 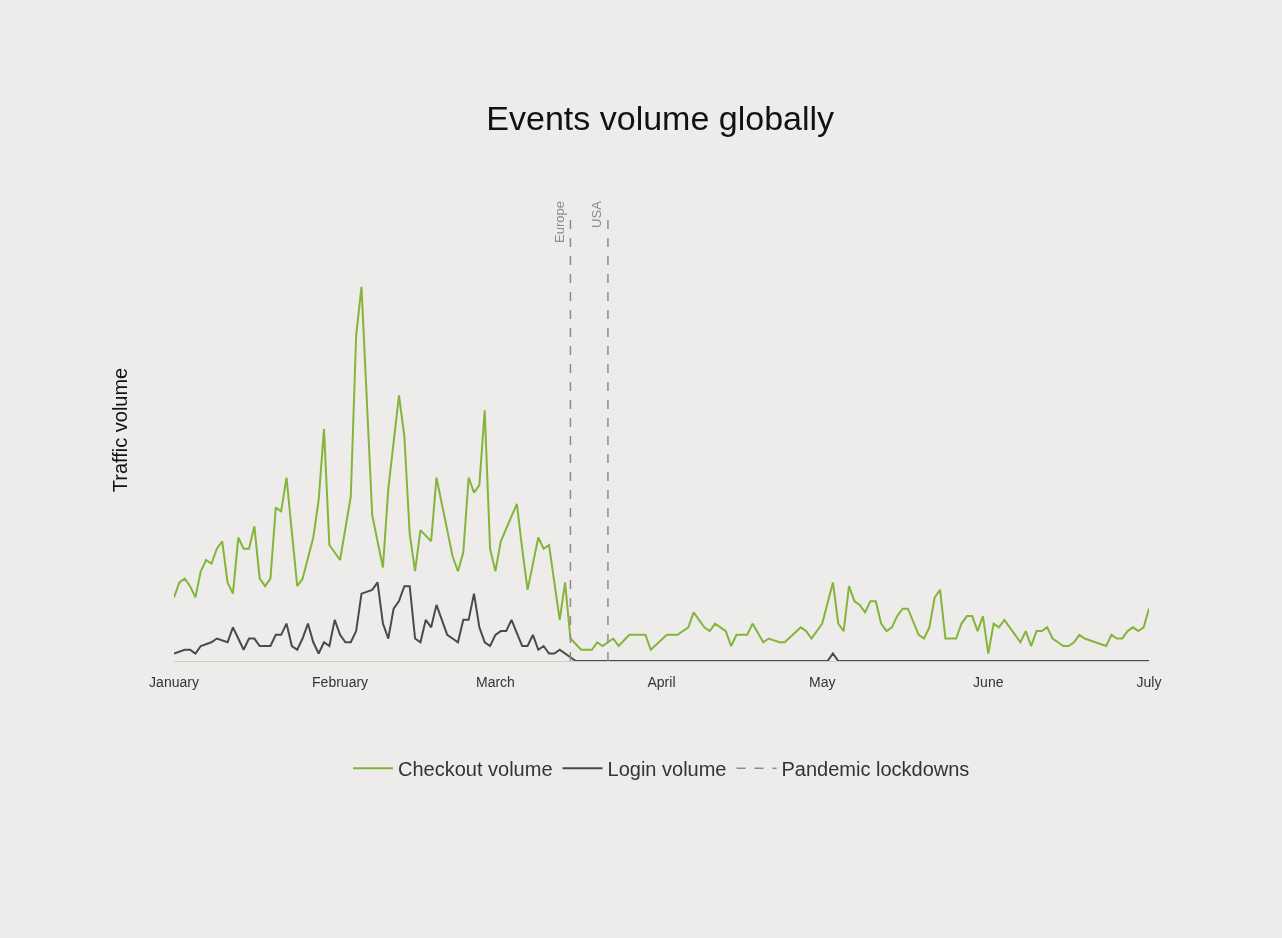 What do you see at coordinates (661, 681) in the screenshot?
I see `x-tick-label: April` at bounding box center [661, 681].